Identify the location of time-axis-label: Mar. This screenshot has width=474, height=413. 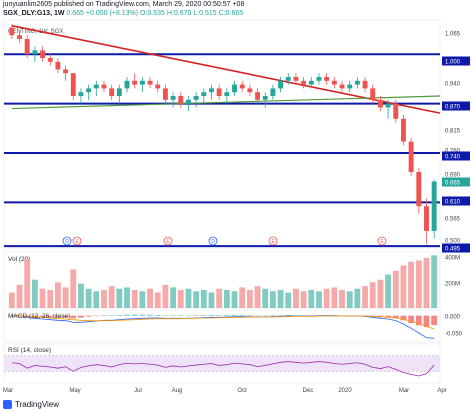
(404, 391).